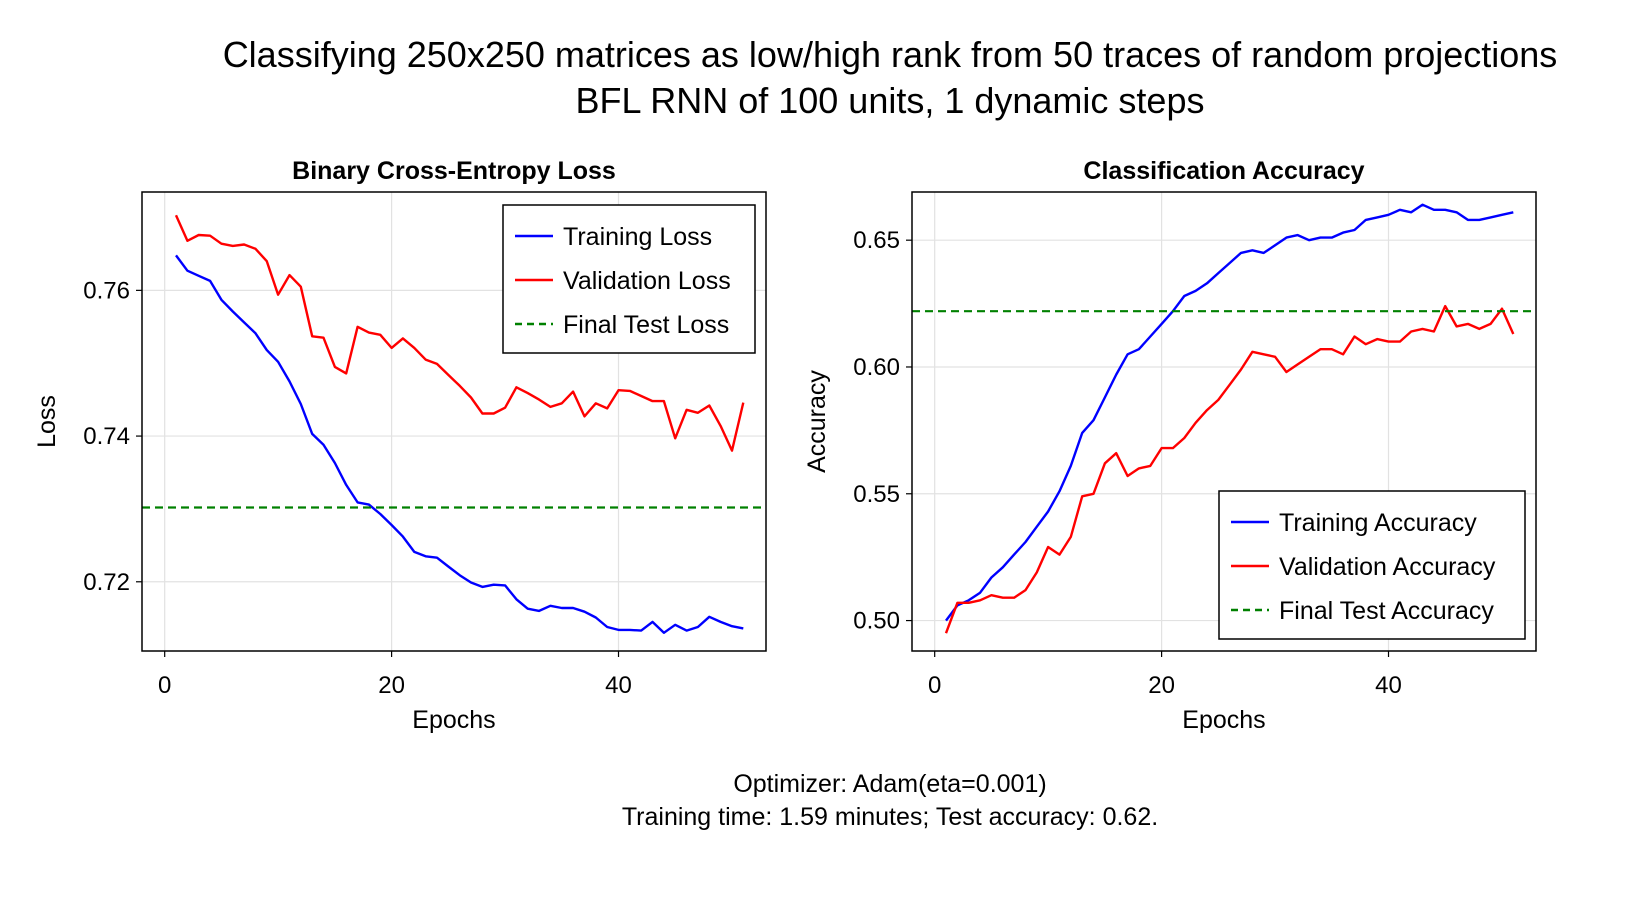  What do you see at coordinates (876, 367) in the screenshot?
I see `y-tick-label: 0.60` at bounding box center [876, 367].